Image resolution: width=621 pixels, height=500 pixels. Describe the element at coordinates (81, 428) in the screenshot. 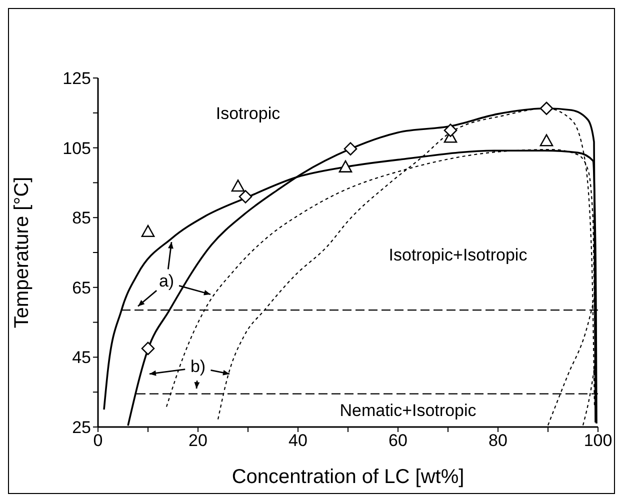

I see `y-tick-label: 25` at that location.